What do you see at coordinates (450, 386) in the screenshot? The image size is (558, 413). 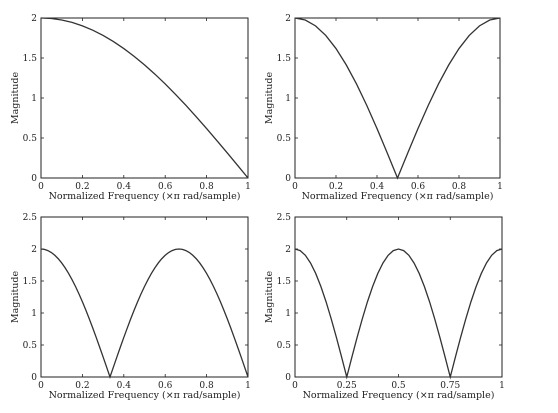 I see `x-tick-label: 0.75` at bounding box center [450, 386].